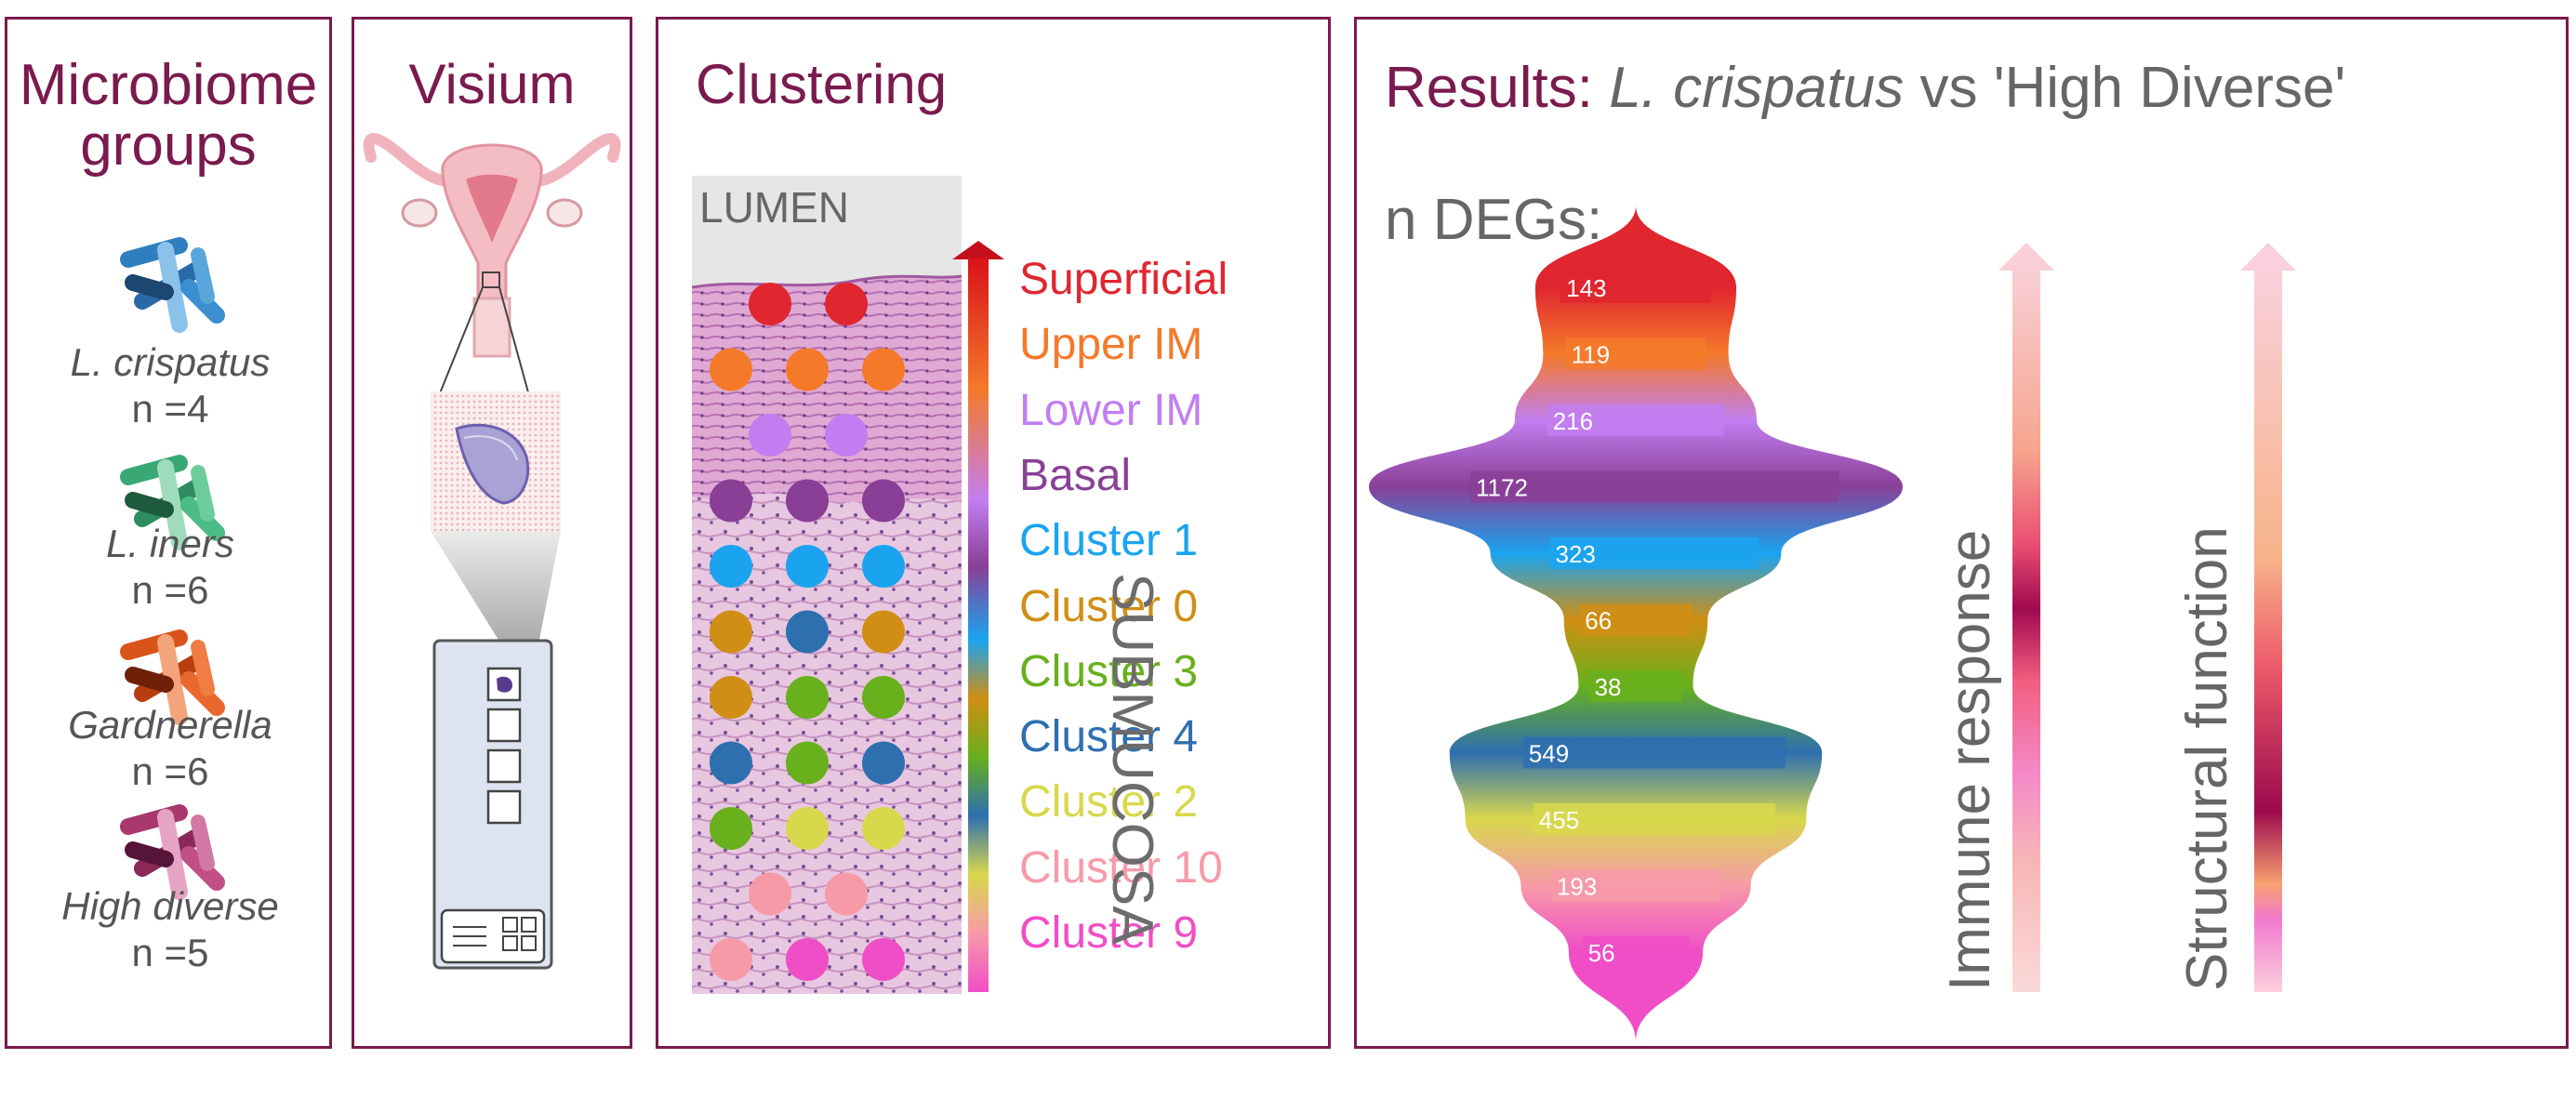  What do you see at coordinates (1591, 355) in the screenshot?
I see `deg-value-label: 119` at bounding box center [1591, 355].